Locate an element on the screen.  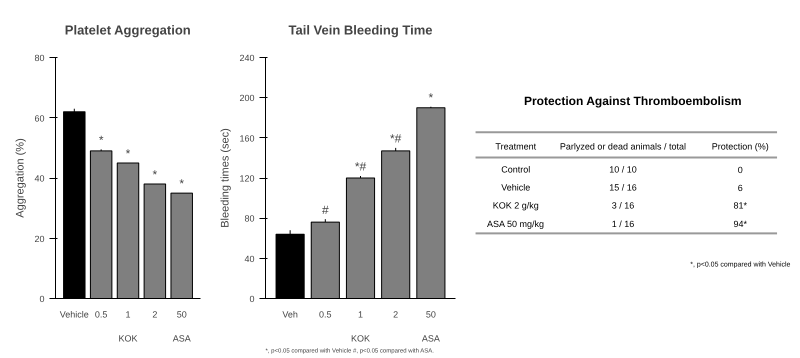
x-tick-label: Veh is located at coordinates (290, 315).